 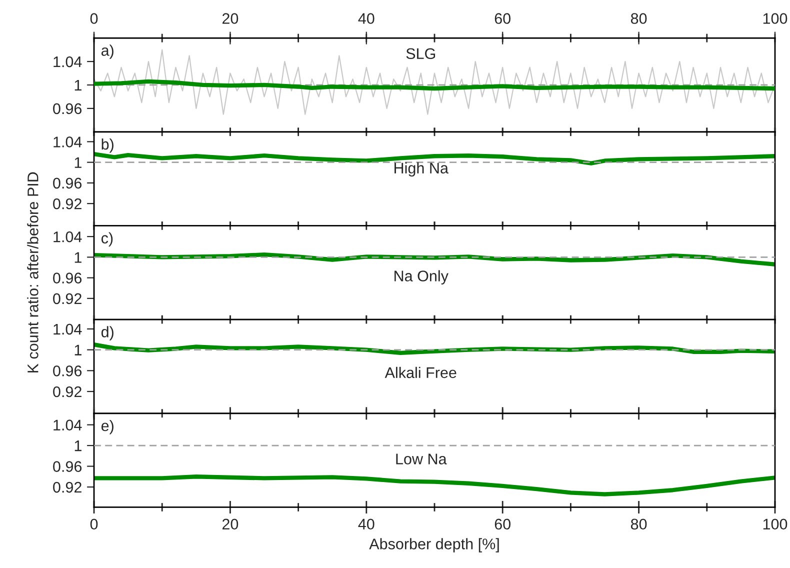 What do you see at coordinates (421, 277) in the screenshot?
I see `annotation: Na Only` at bounding box center [421, 277].